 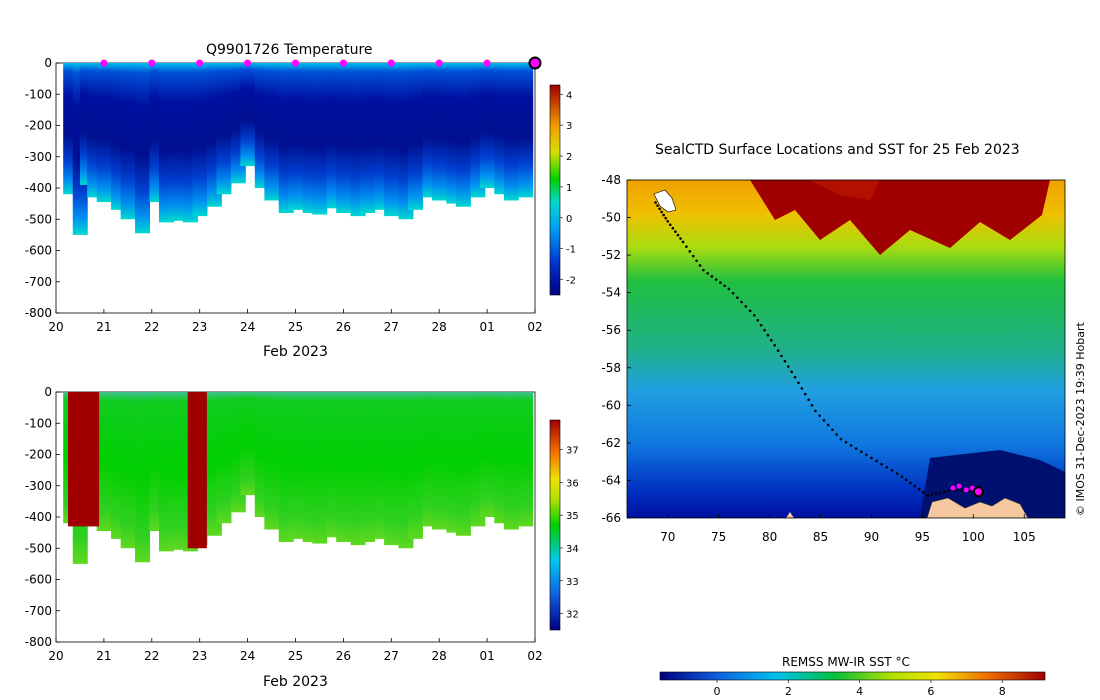 What do you see at coordinates (611, 368) in the screenshot?
I see `map-ytick-label: -58` at bounding box center [611, 368].